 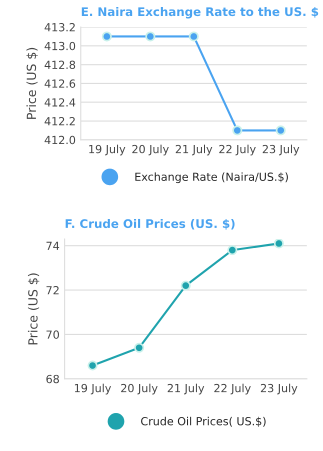 What do you see at coordinates (60, 46) in the screenshot?
I see `y-tick-label: 413.0` at bounding box center [60, 46].